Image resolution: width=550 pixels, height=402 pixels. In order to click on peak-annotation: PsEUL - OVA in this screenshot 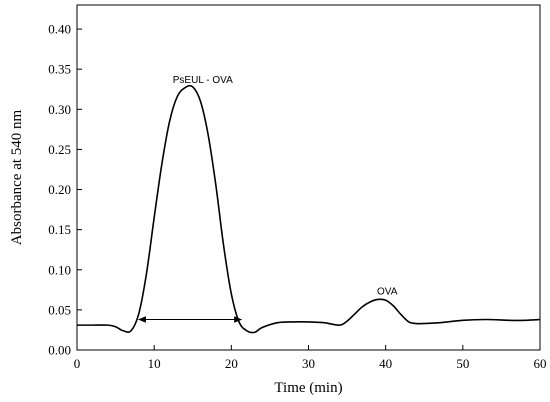, I will do `click(203, 80)`.